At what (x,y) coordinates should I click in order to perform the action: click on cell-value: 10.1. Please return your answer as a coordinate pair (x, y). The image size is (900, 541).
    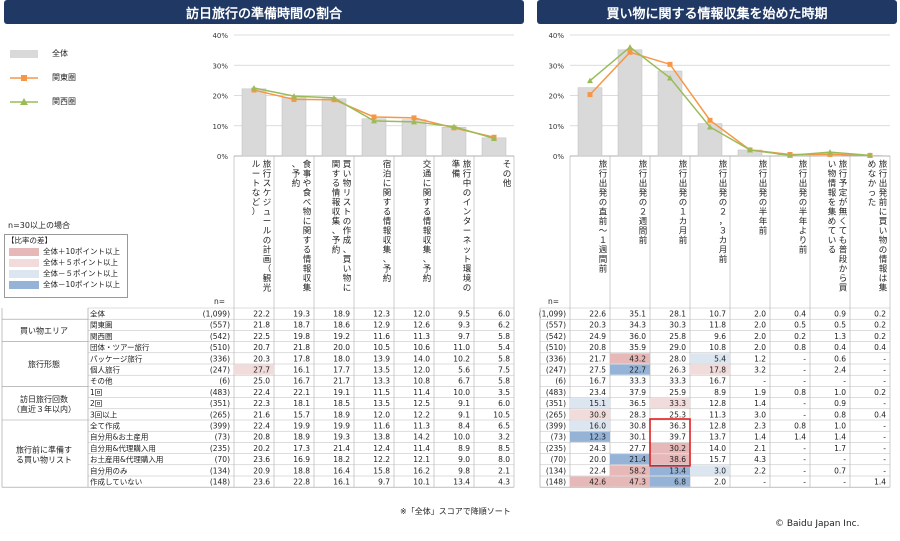
    Looking at the image, I should click on (421, 482).